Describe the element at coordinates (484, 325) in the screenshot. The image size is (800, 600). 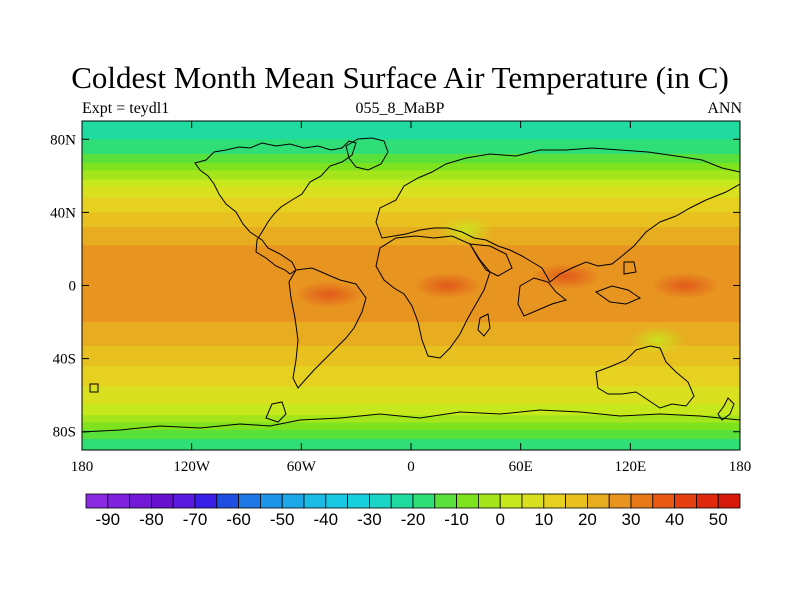
I see `coastline-madagascar` at that location.